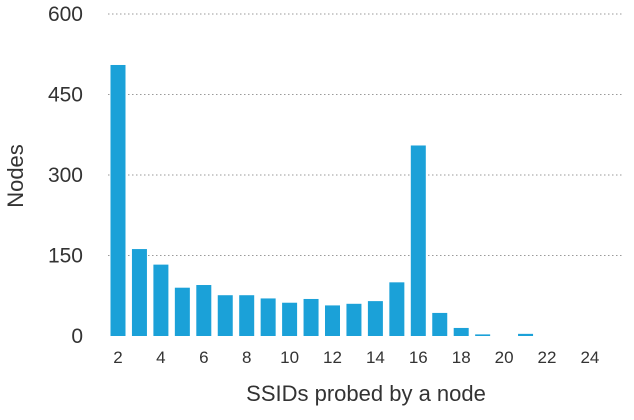  What do you see at coordinates (589, 357) in the screenshot?
I see `x-tick-label: 24` at bounding box center [589, 357].